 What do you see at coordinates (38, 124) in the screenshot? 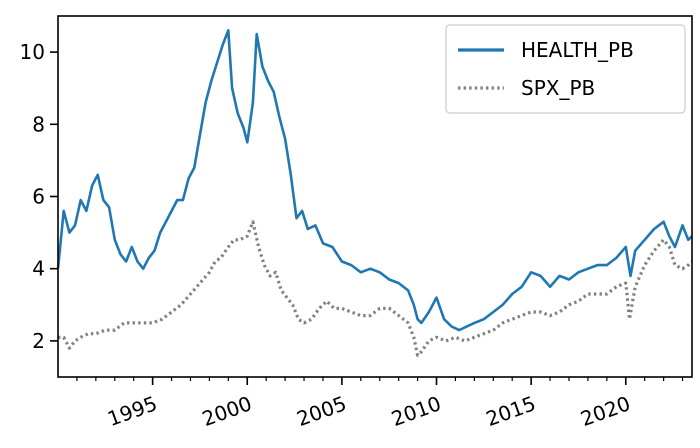
I see `y-tick-label: 8` at bounding box center [38, 124].